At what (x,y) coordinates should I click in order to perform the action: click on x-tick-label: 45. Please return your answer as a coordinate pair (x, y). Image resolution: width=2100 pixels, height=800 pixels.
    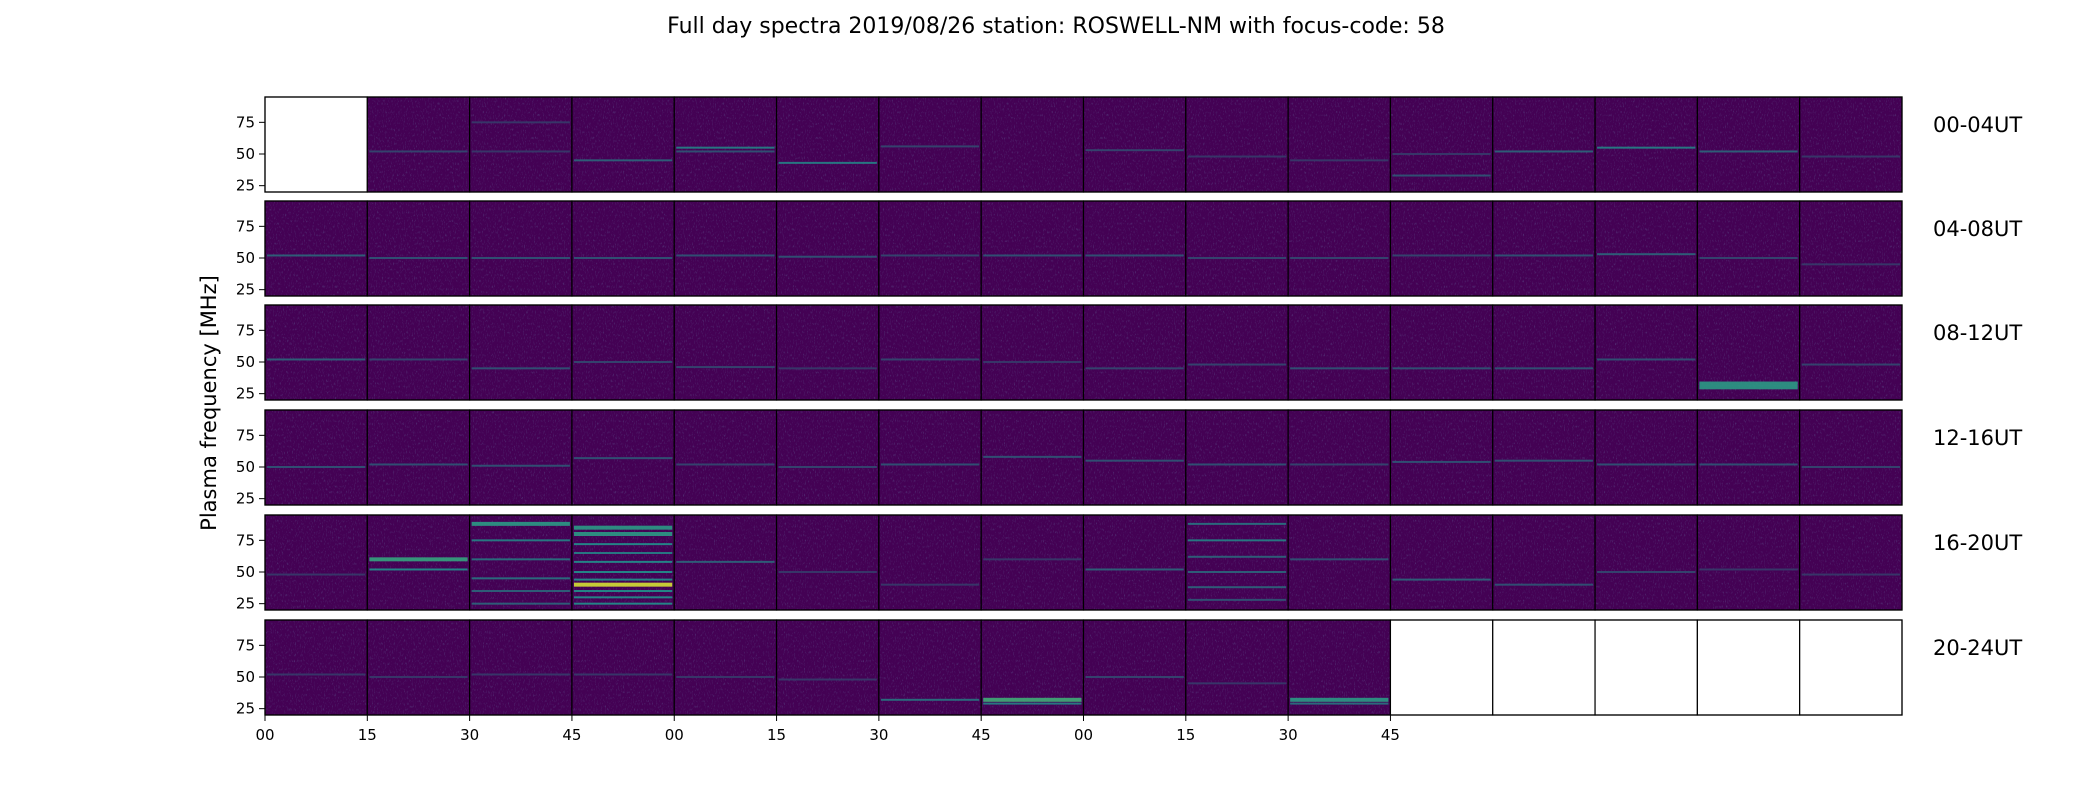
    Looking at the image, I should click on (1390, 735).